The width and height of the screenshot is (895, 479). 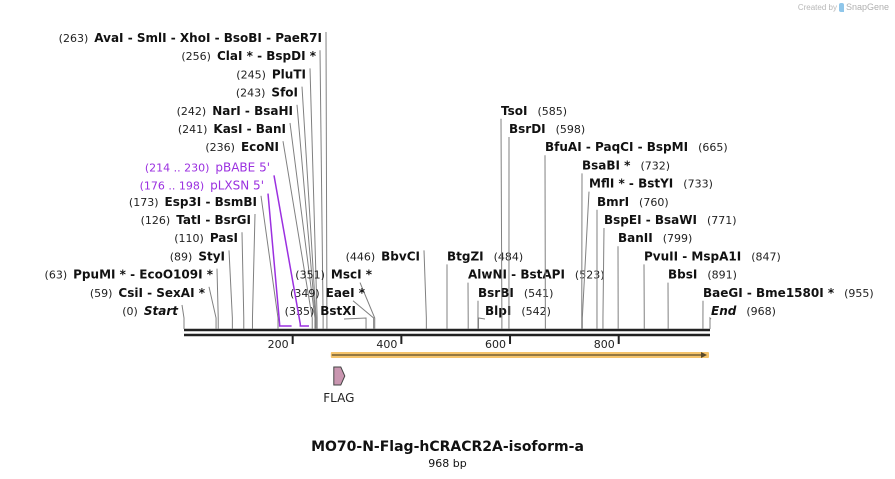 What do you see at coordinates (153, 316) in the screenshot?
I see `site-start: (0) Start` at bounding box center [153, 316].